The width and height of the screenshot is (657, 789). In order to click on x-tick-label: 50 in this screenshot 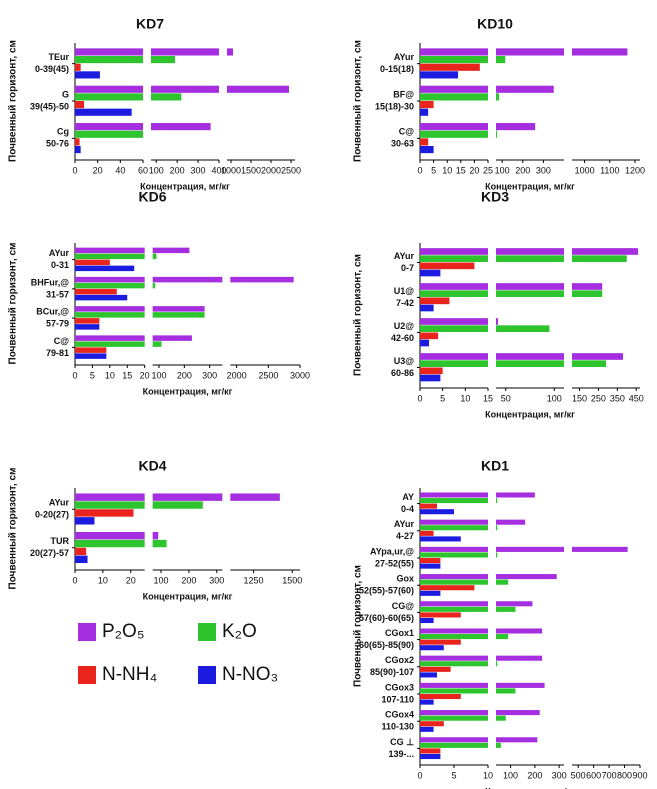, I will do `click(506, 398)`.